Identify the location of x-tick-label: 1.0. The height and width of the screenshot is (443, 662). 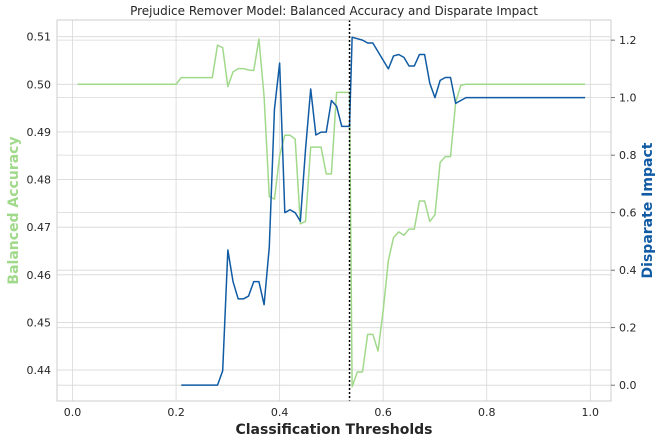
(591, 412).